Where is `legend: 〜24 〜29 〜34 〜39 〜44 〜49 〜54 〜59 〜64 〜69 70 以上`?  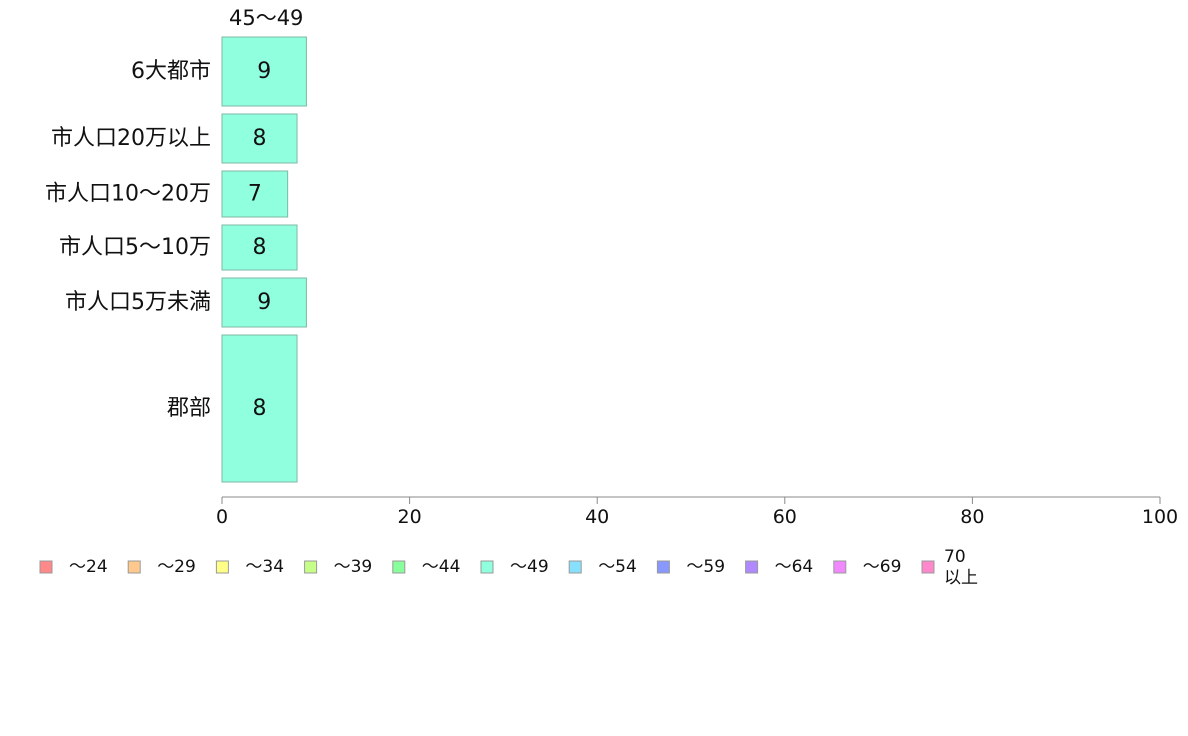 legend: 〜24 〜29 〜34 〜39 〜44 〜49 〜54 〜59 〜64 〜69 70 以上 is located at coordinates (508, 567).